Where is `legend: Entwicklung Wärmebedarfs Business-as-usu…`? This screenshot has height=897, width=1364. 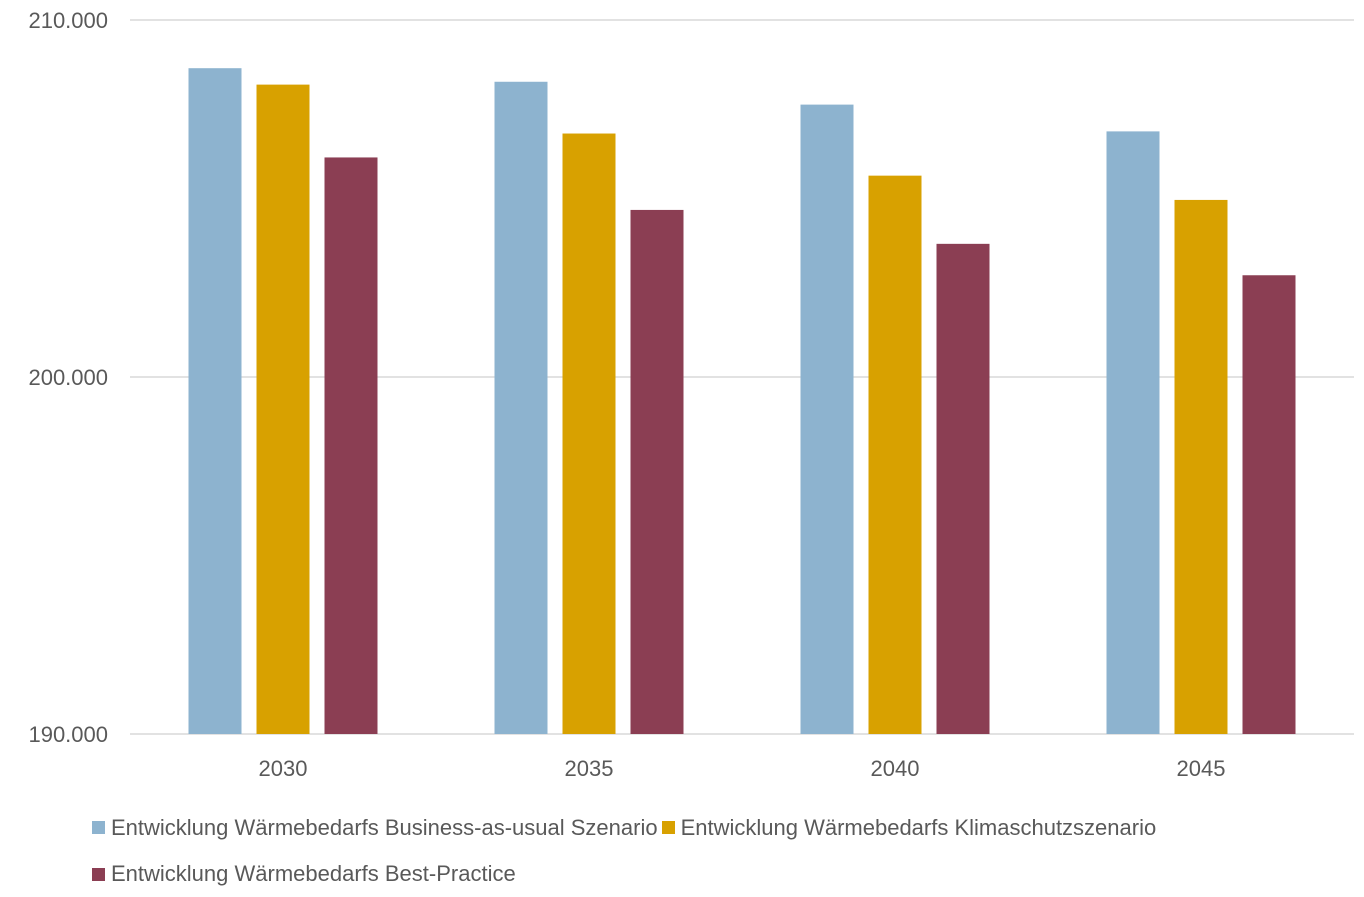
legend: Entwicklung Wärmebedarfs Business-as-usu… is located at coordinates (717, 850).